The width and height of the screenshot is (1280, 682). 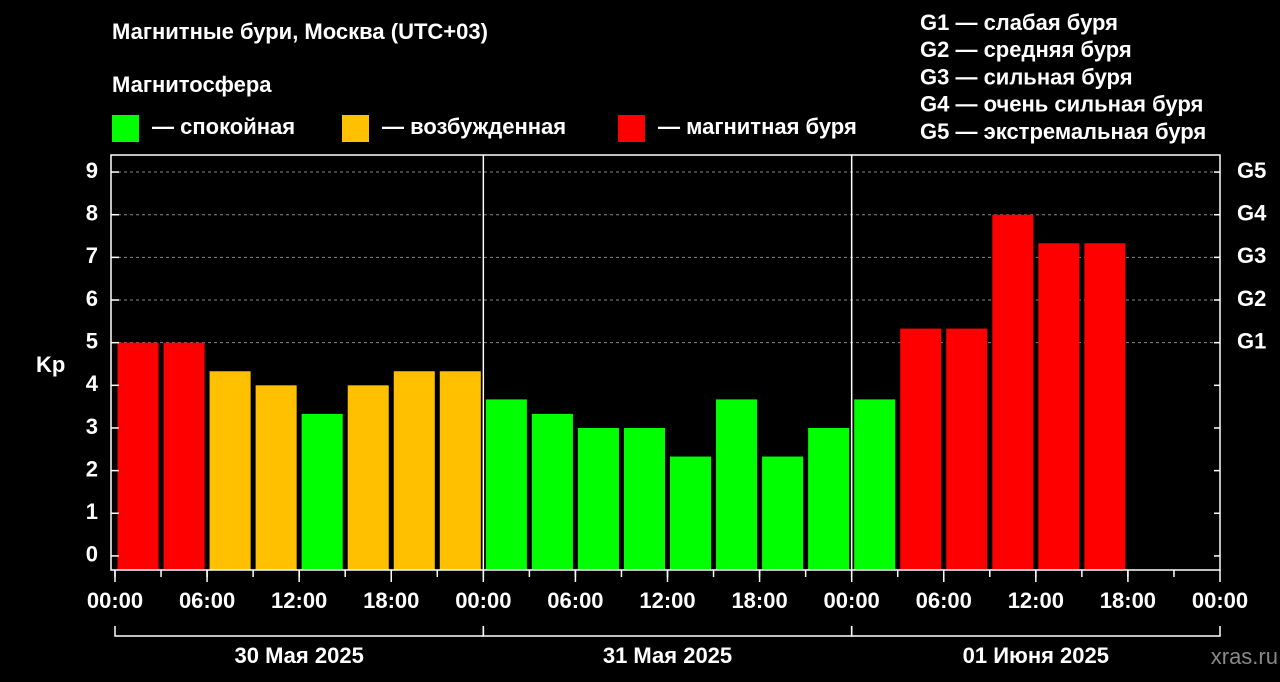 I want to click on legend-title: Магнитосфера, so click(x=192, y=84).